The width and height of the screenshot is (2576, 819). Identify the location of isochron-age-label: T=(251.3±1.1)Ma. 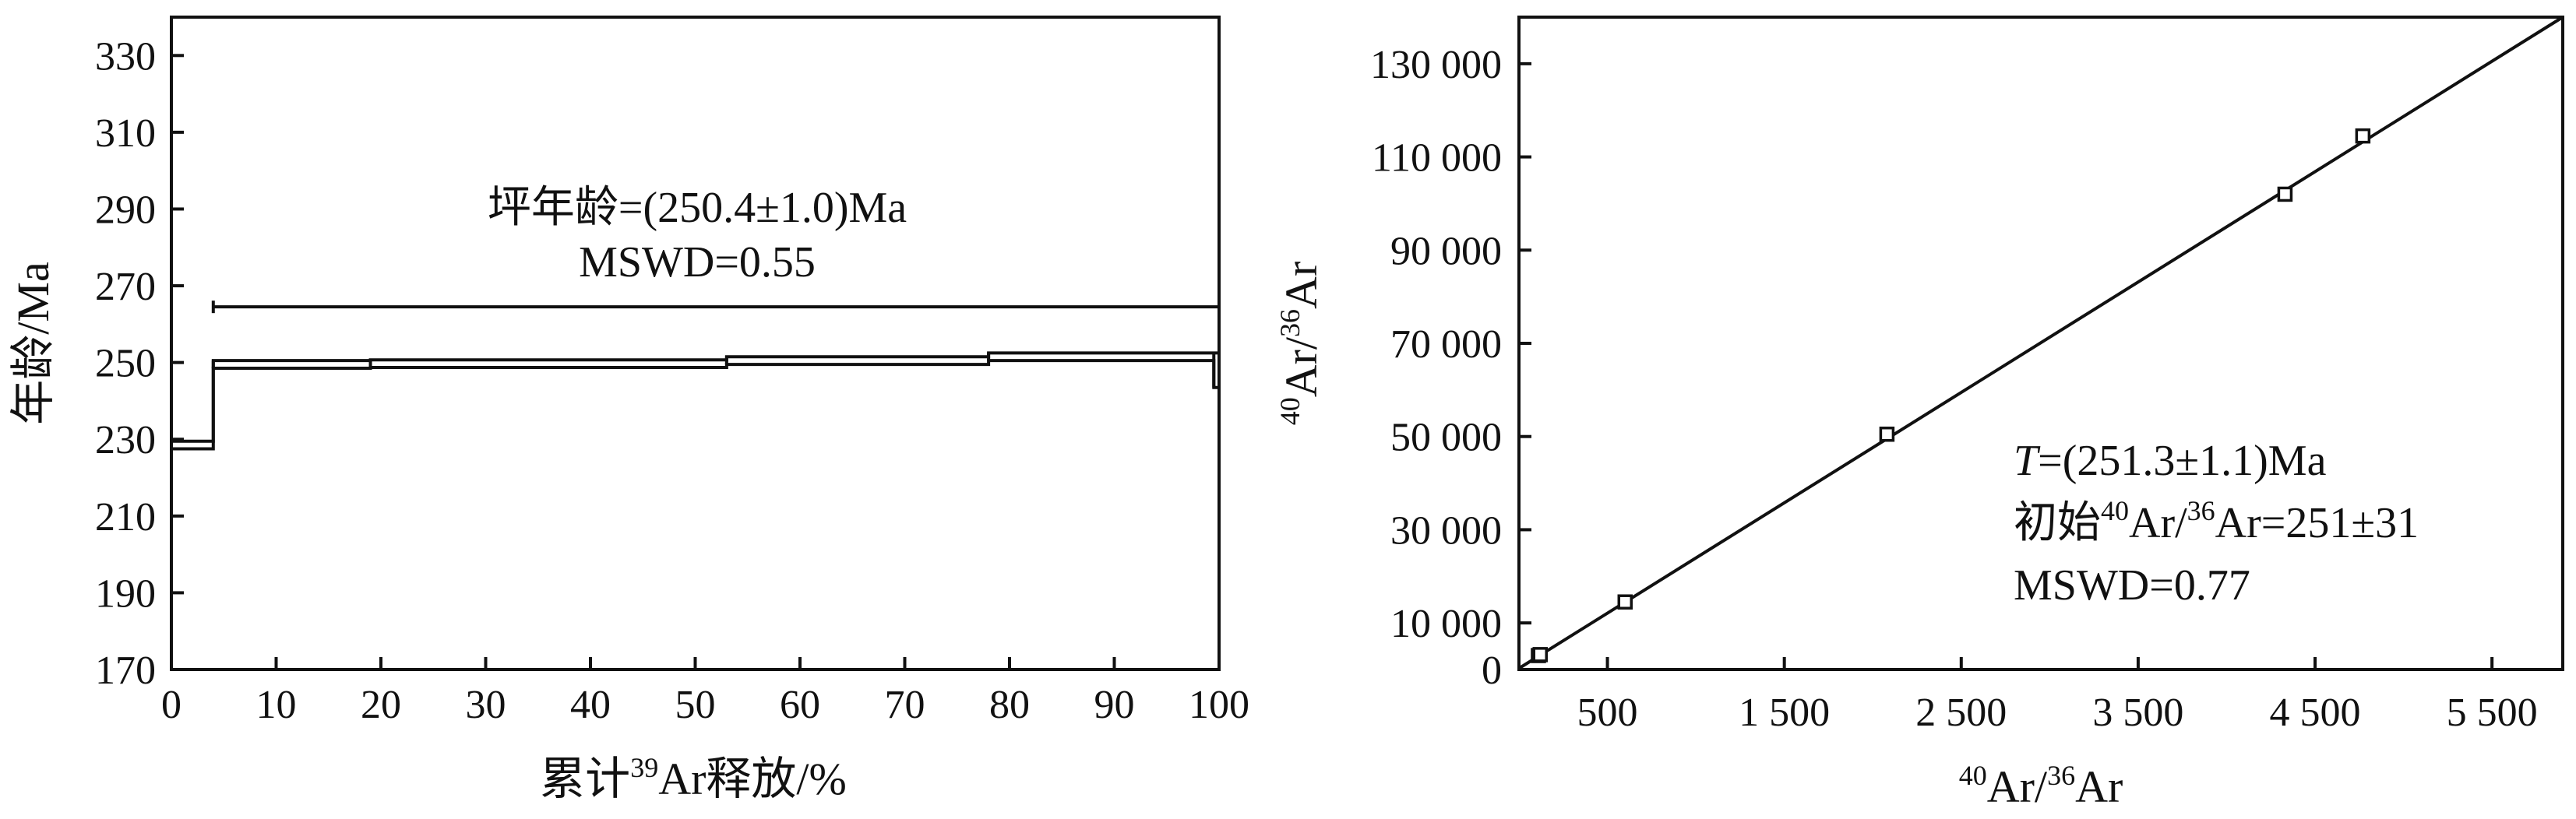
(2170, 461).